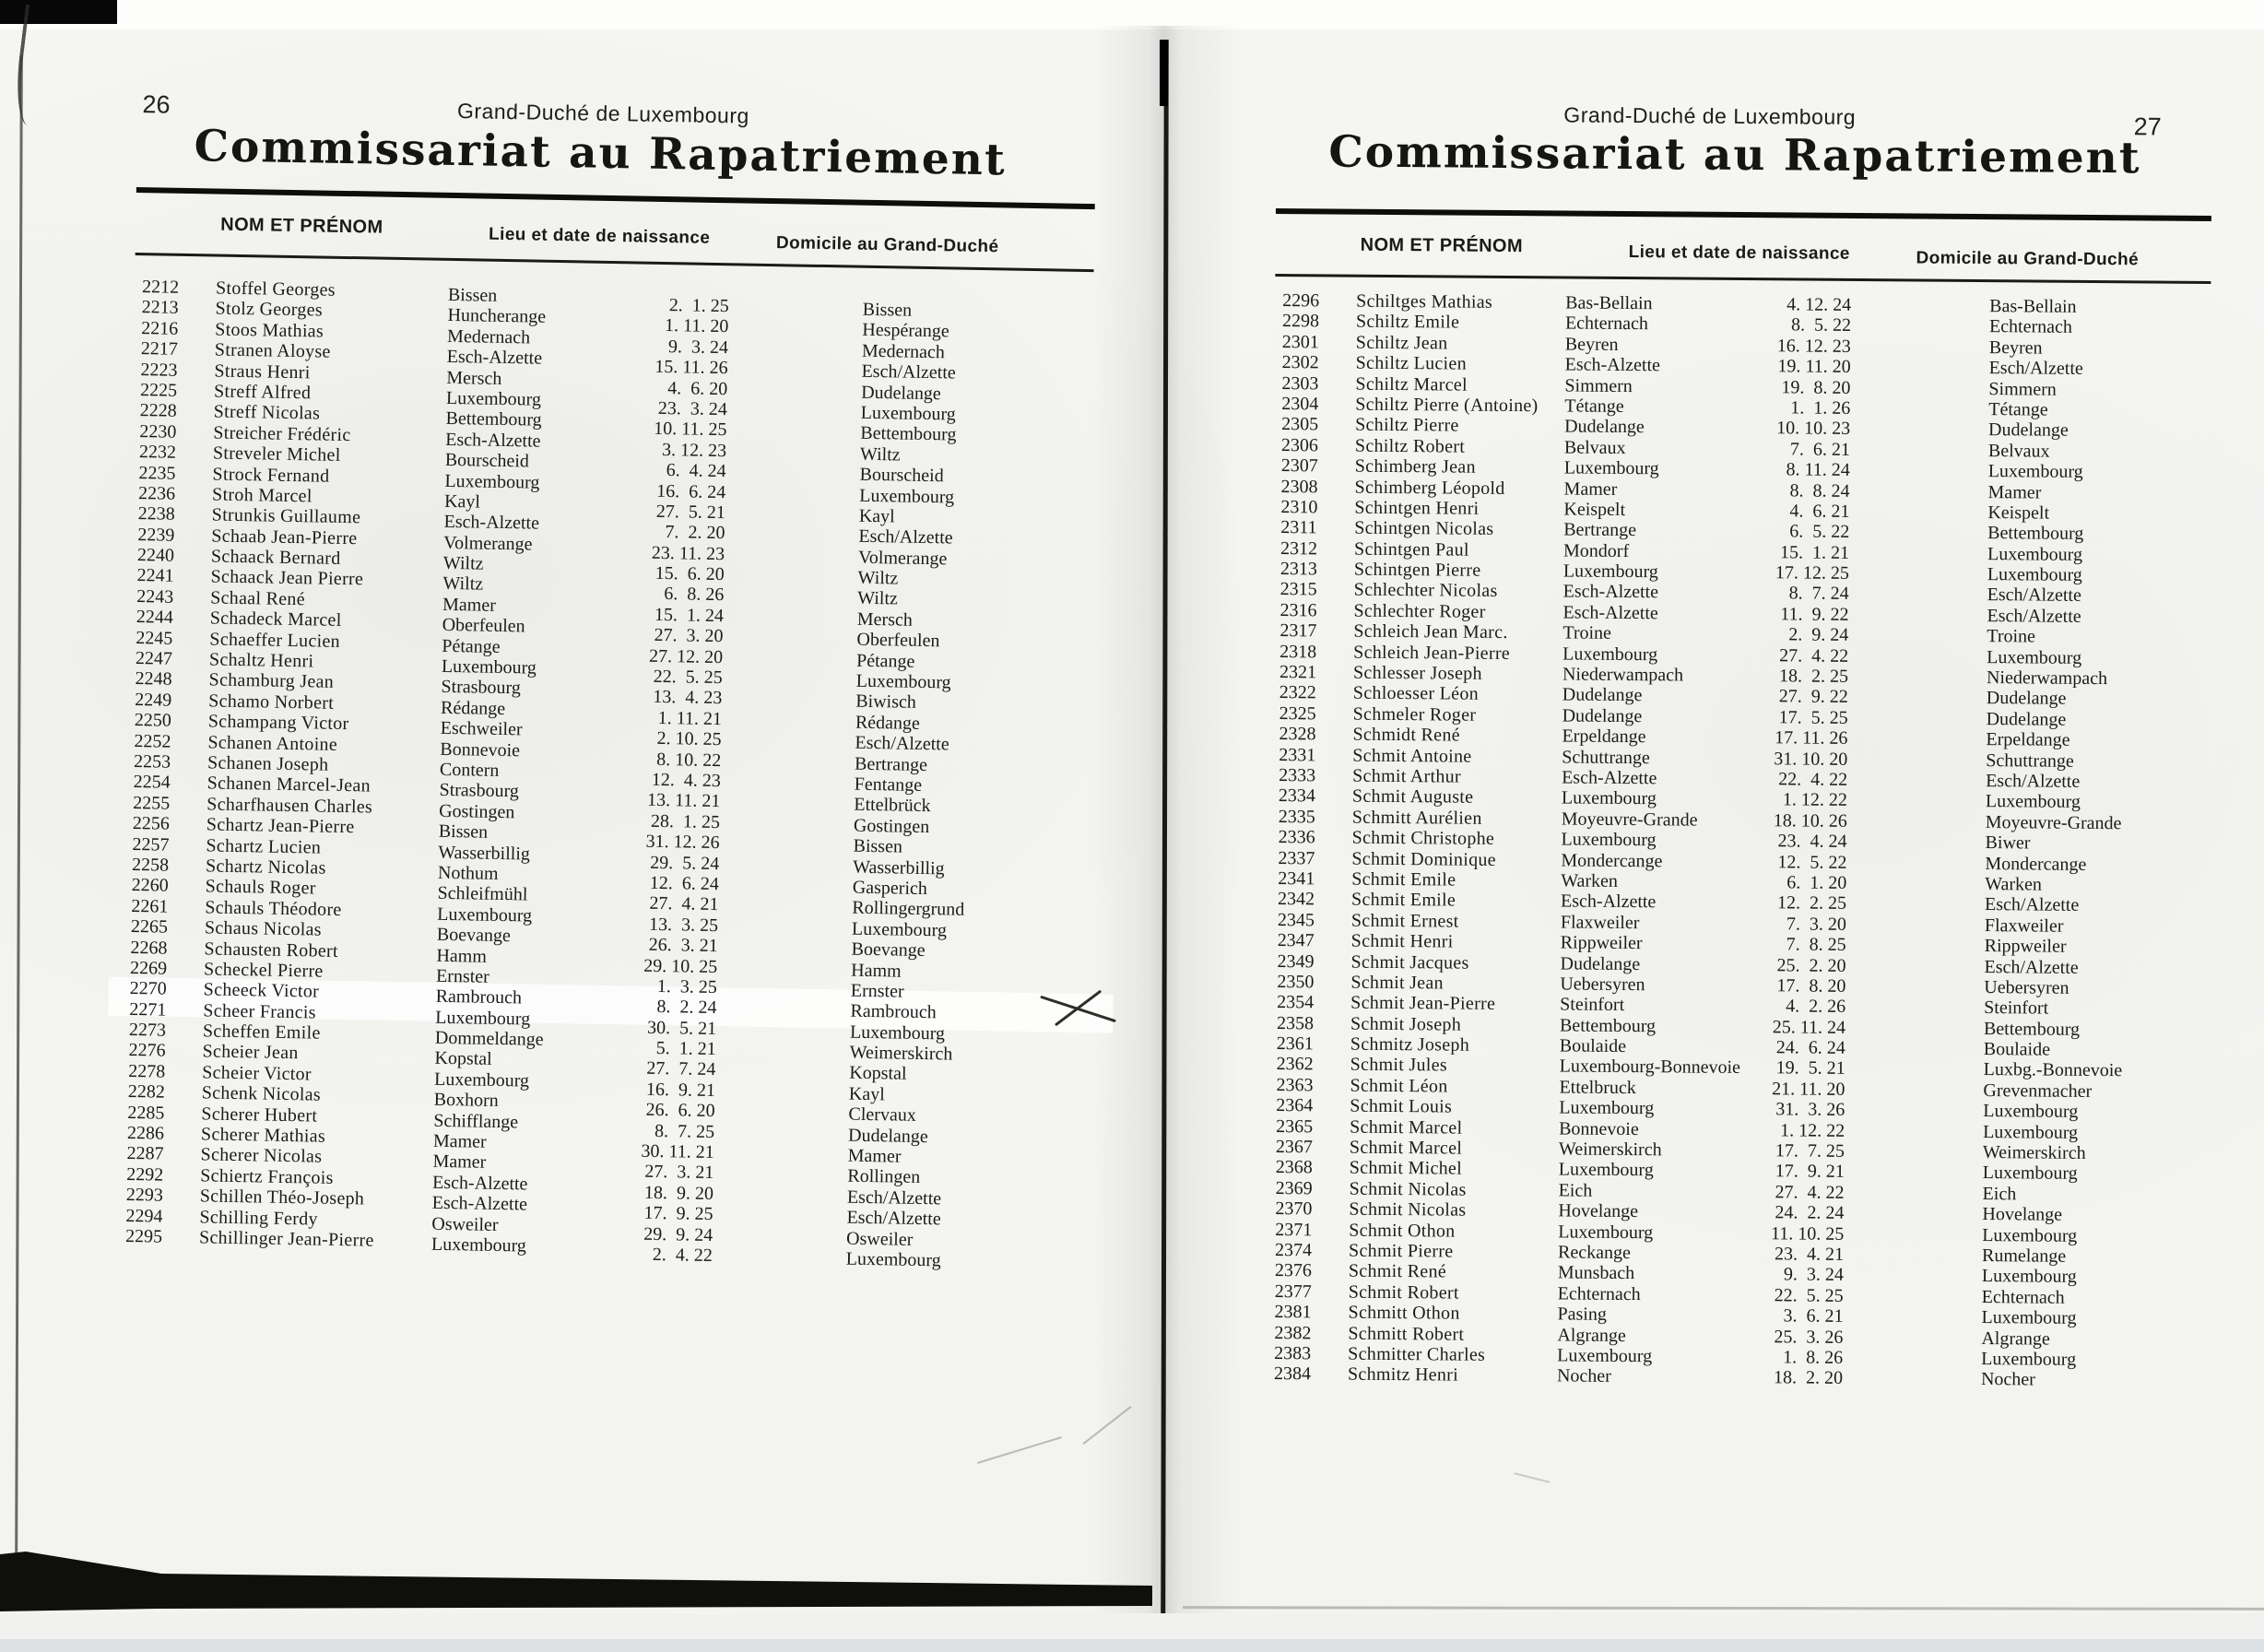 This screenshot has width=2264, height=1652. I want to click on cell-domicile: Simmern, so click(2022, 389).